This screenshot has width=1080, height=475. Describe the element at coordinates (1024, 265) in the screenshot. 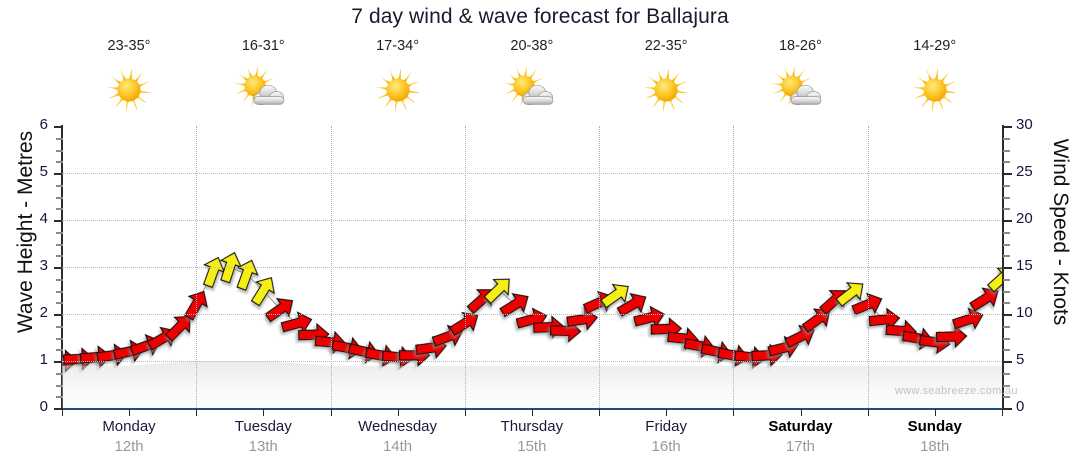

I see `right-axis-tick-label: 15` at that location.